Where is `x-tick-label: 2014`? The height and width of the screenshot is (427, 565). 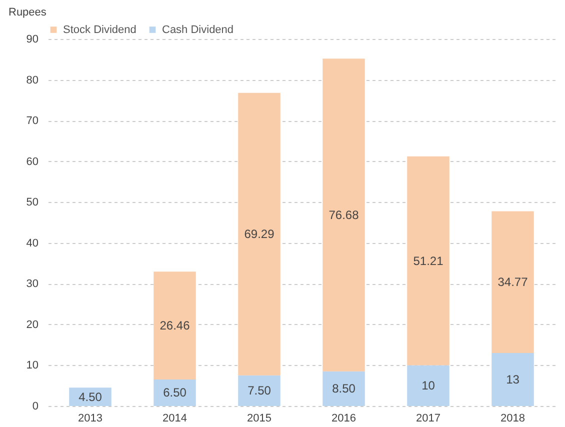
x-tick-label: 2014 is located at coordinates (174, 418).